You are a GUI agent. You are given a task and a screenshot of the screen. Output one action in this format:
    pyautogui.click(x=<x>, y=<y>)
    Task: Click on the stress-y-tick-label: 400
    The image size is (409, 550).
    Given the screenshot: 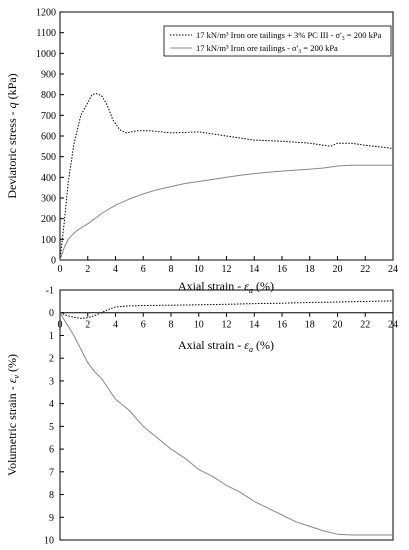 What is the action you would take?
    pyautogui.click(x=48, y=178)
    